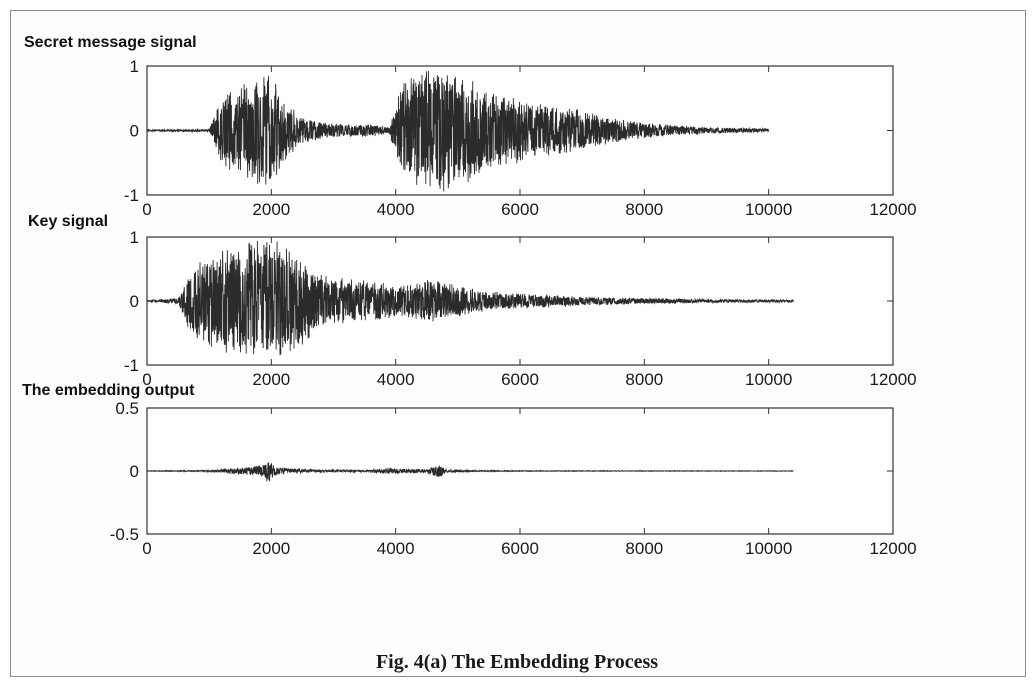 The width and height of the screenshot is (1034, 684). What do you see at coordinates (108, 390) in the screenshot?
I see `subplot-title: The embedding output` at bounding box center [108, 390].